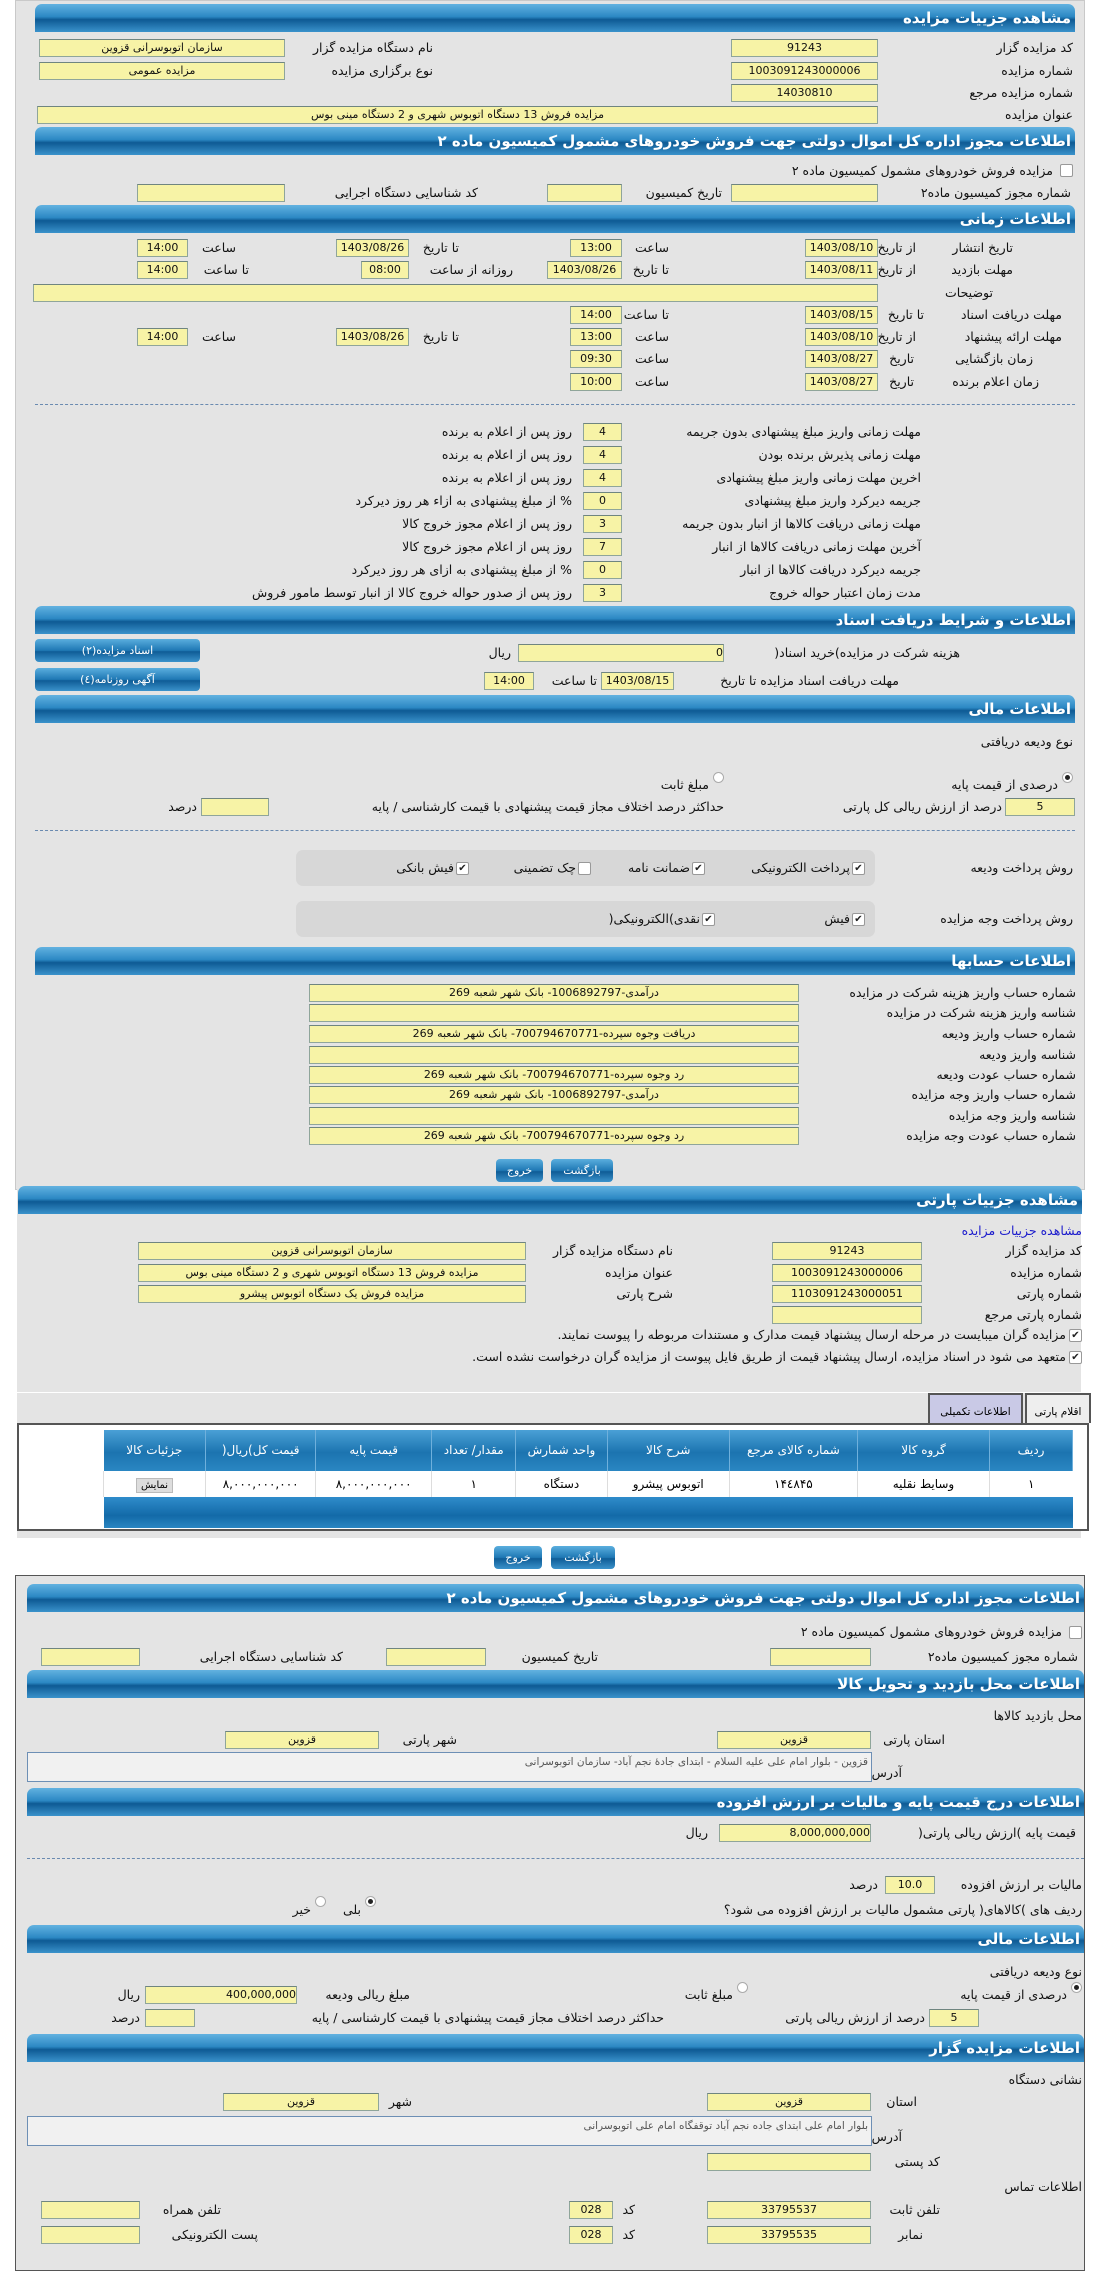 The width and height of the screenshot is (1098, 2272). Describe the element at coordinates (847, 1251) in the screenshot. I see `party-code-field: 91243` at that location.